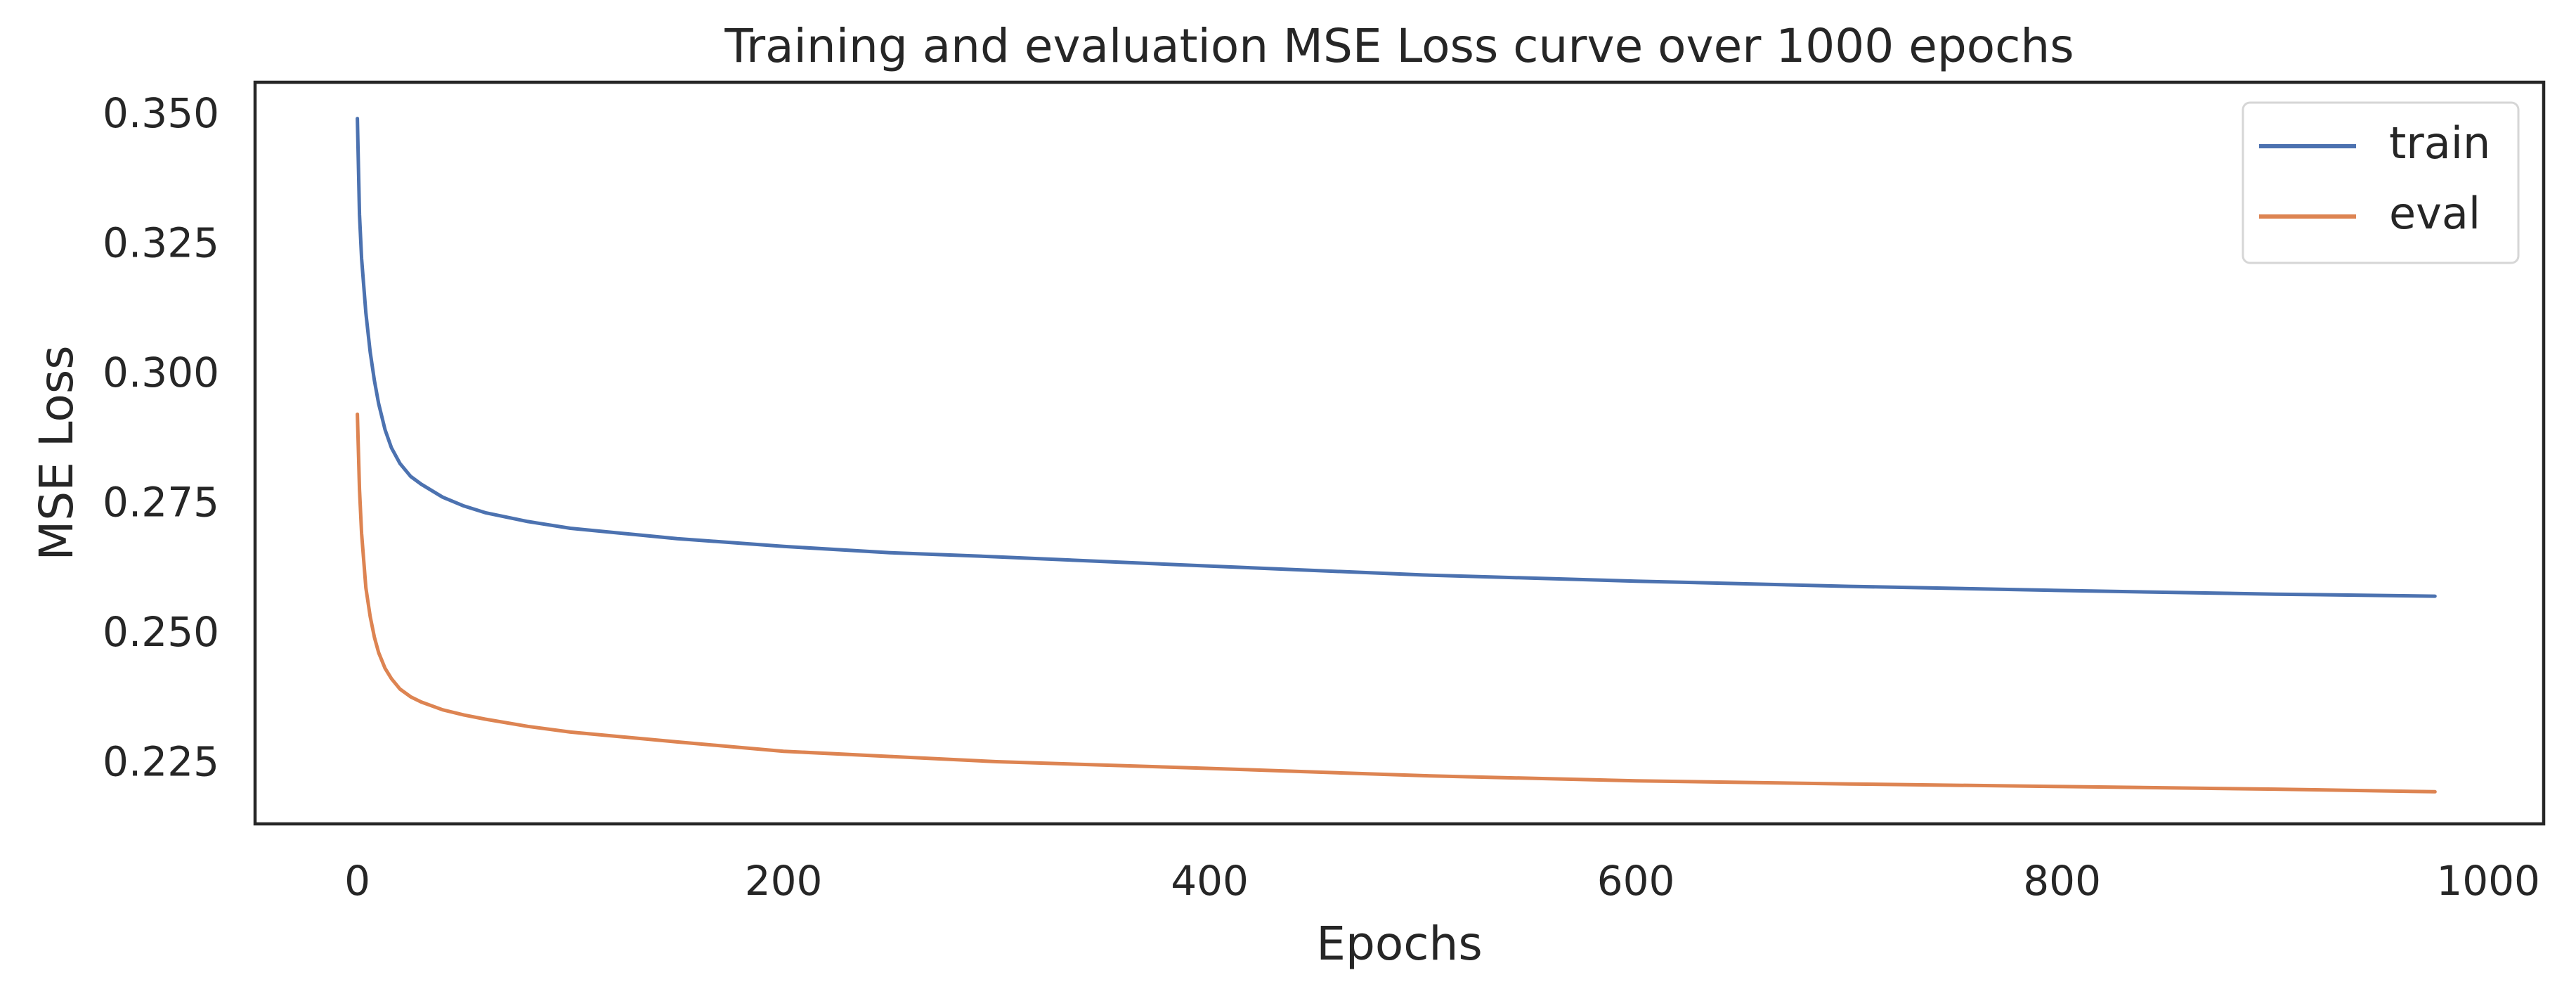 This screenshot has width=2576, height=994. Describe the element at coordinates (161, 632) in the screenshot. I see `y-tick-label: 0.250` at that location.